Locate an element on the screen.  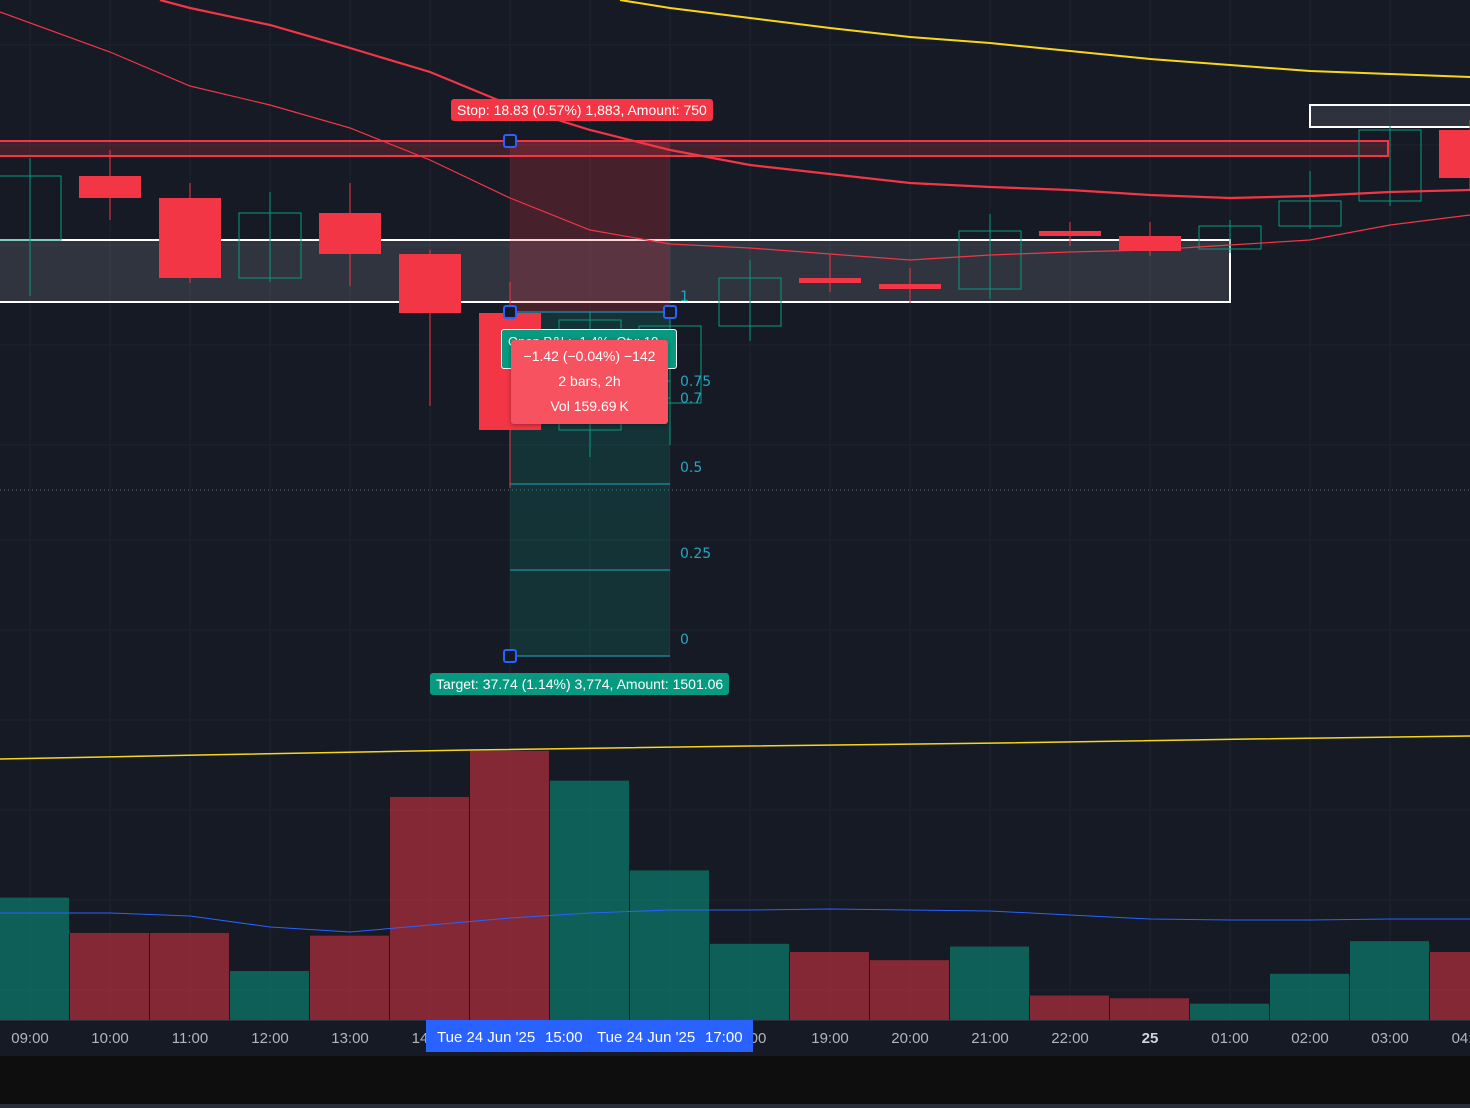
fib-level-07: 0.7 is located at coordinates (691, 399).